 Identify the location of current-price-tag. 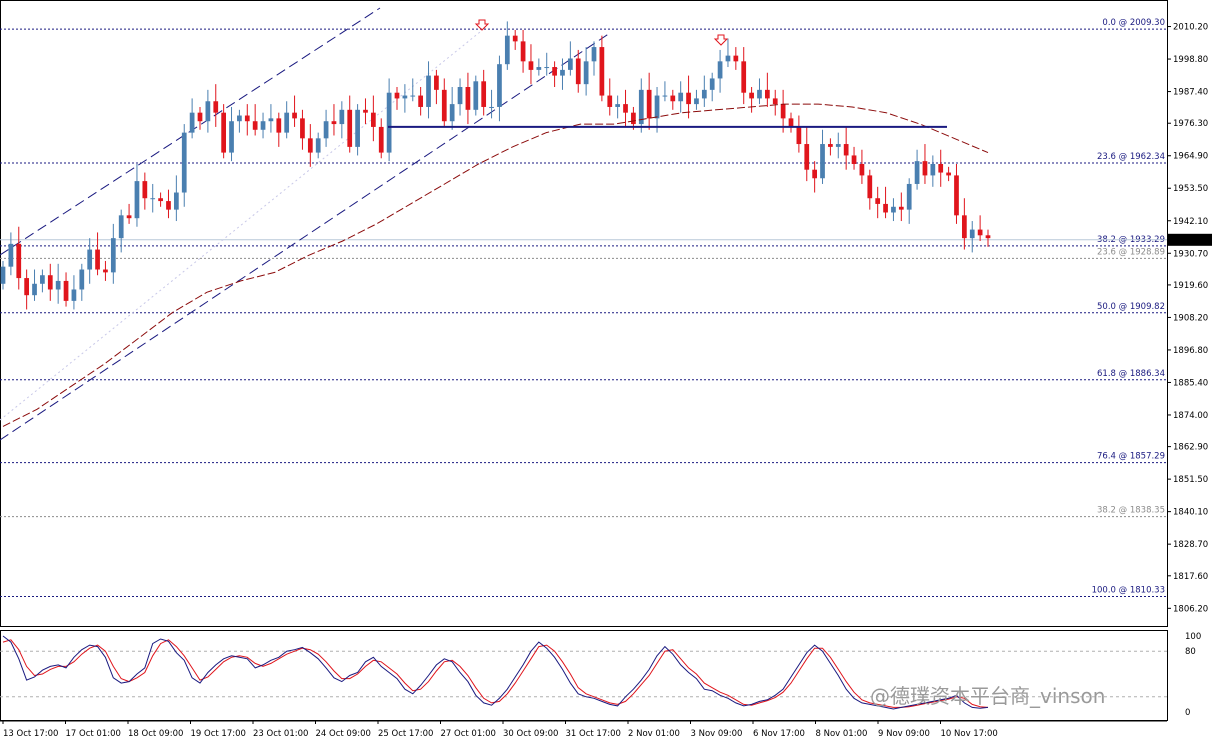
(1190, 239).